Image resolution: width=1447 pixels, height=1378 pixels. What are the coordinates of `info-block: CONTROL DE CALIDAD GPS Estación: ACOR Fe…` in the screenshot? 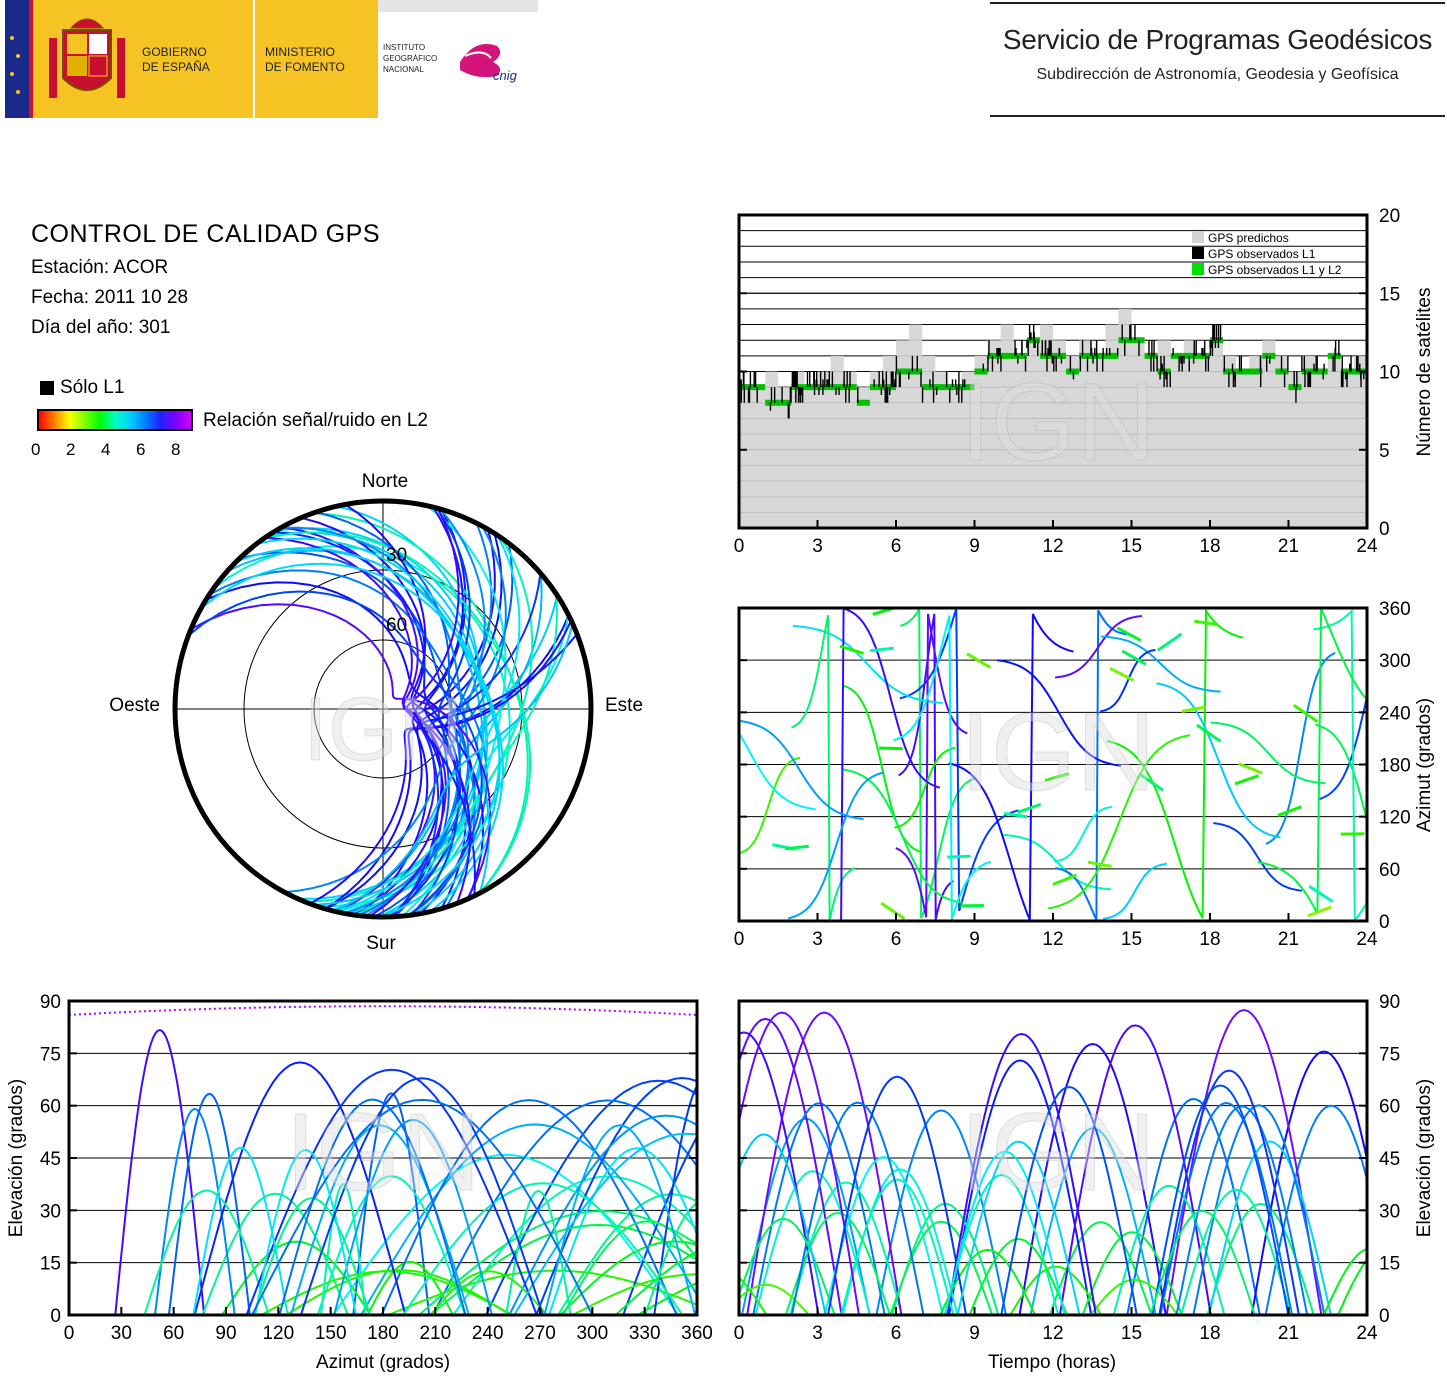 It's located at (205, 279).